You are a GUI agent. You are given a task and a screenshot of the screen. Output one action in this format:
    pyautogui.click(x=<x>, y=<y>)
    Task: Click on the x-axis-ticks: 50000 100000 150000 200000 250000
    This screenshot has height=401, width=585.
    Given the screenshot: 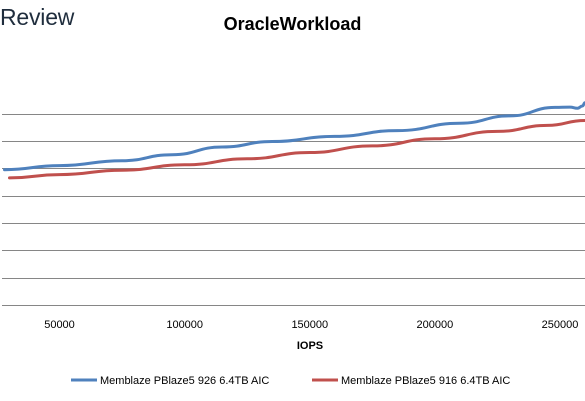 What is the action you would take?
    pyautogui.click(x=311, y=325)
    